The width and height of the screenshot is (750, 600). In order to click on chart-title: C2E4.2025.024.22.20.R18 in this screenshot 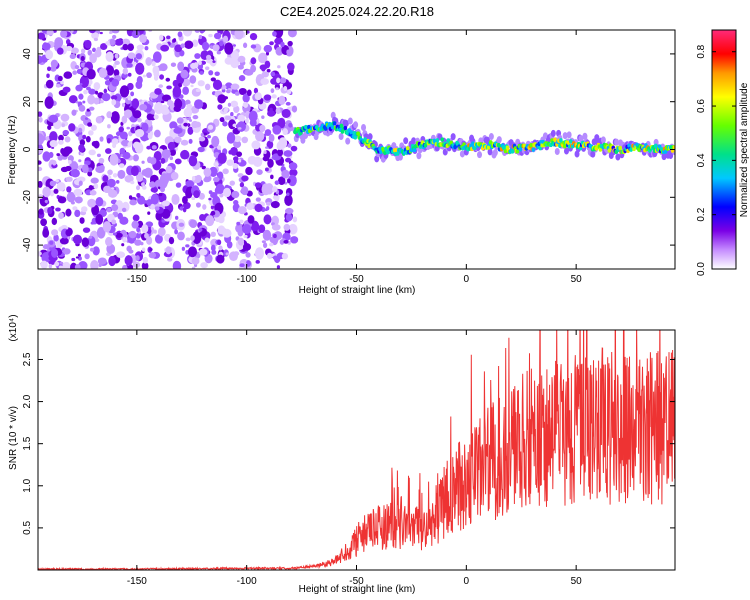, I will do `click(357, 11)`.